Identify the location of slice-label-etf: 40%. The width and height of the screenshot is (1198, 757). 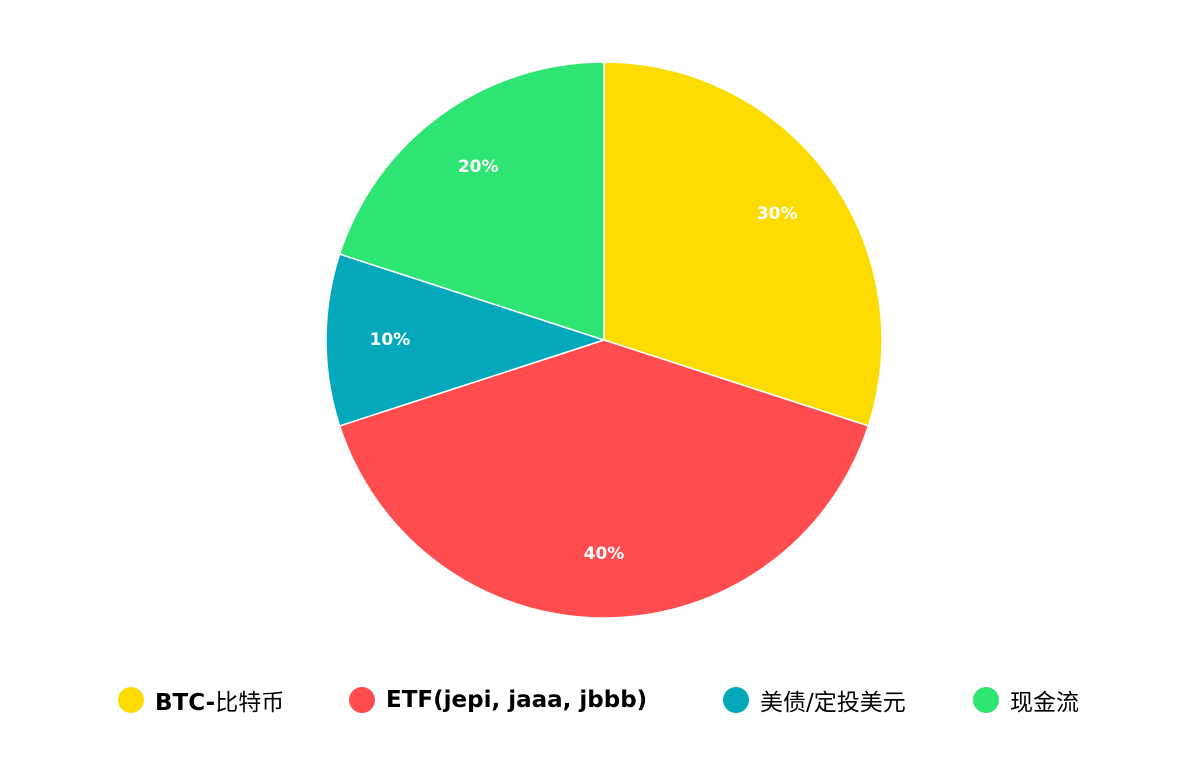
(604, 554).